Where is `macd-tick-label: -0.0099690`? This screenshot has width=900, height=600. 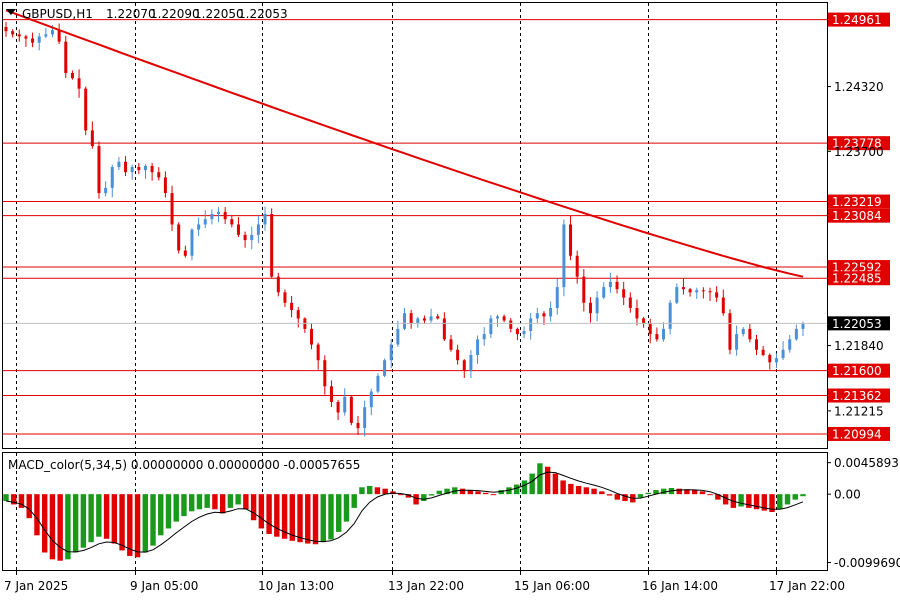 macd-tick-label: -0.0099690 is located at coordinates (867, 563).